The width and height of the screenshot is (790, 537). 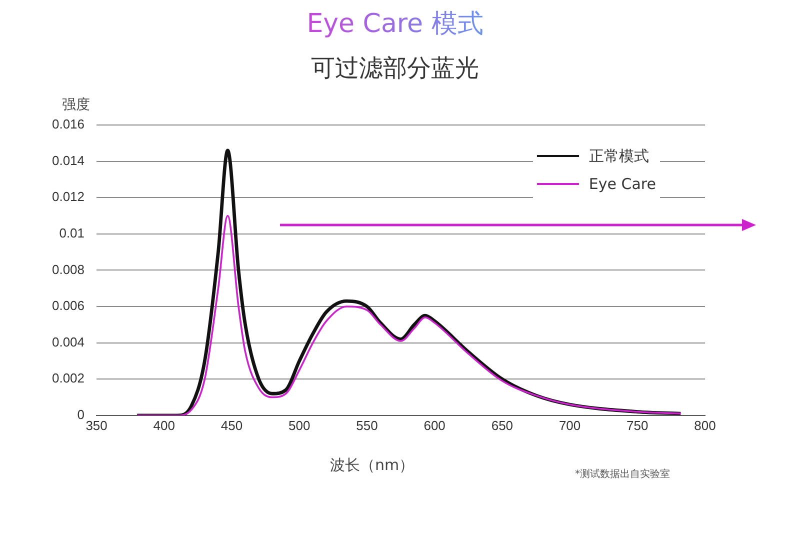 What do you see at coordinates (68, 378) in the screenshot?
I see `y-tick-label: 0.002` at bounding box center [68, 378].